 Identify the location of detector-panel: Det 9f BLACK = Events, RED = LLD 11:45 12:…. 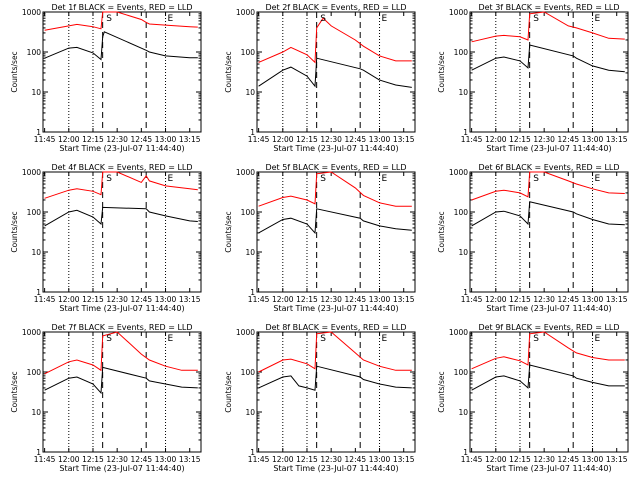
(533, 398).